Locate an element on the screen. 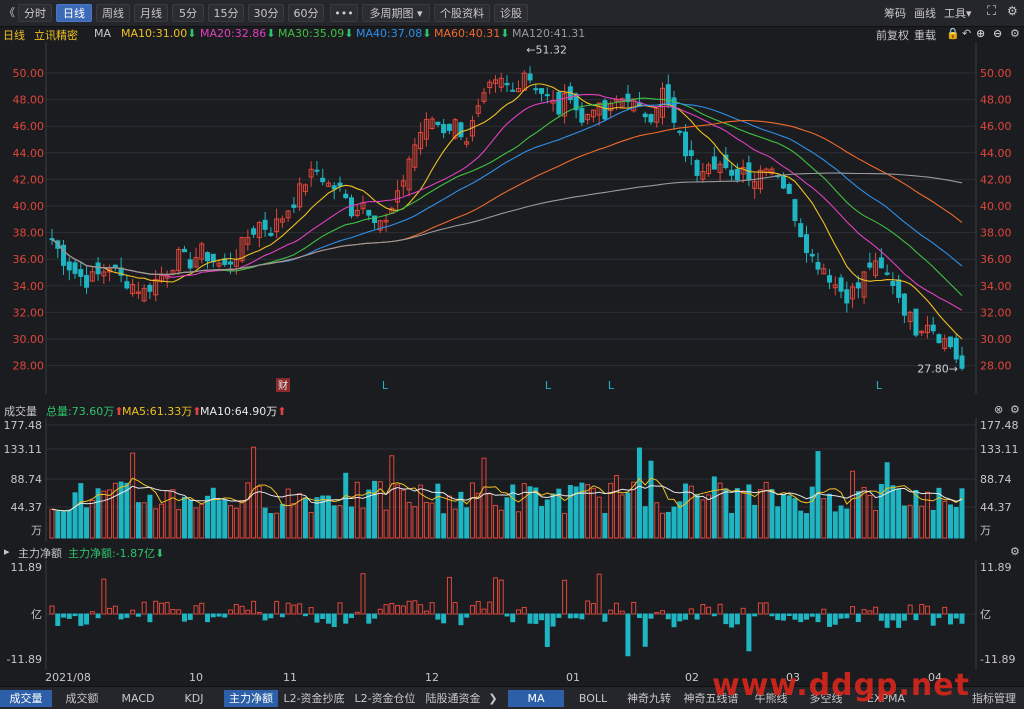  draw-line-button: 画线 is located at coordinates (925, 13).